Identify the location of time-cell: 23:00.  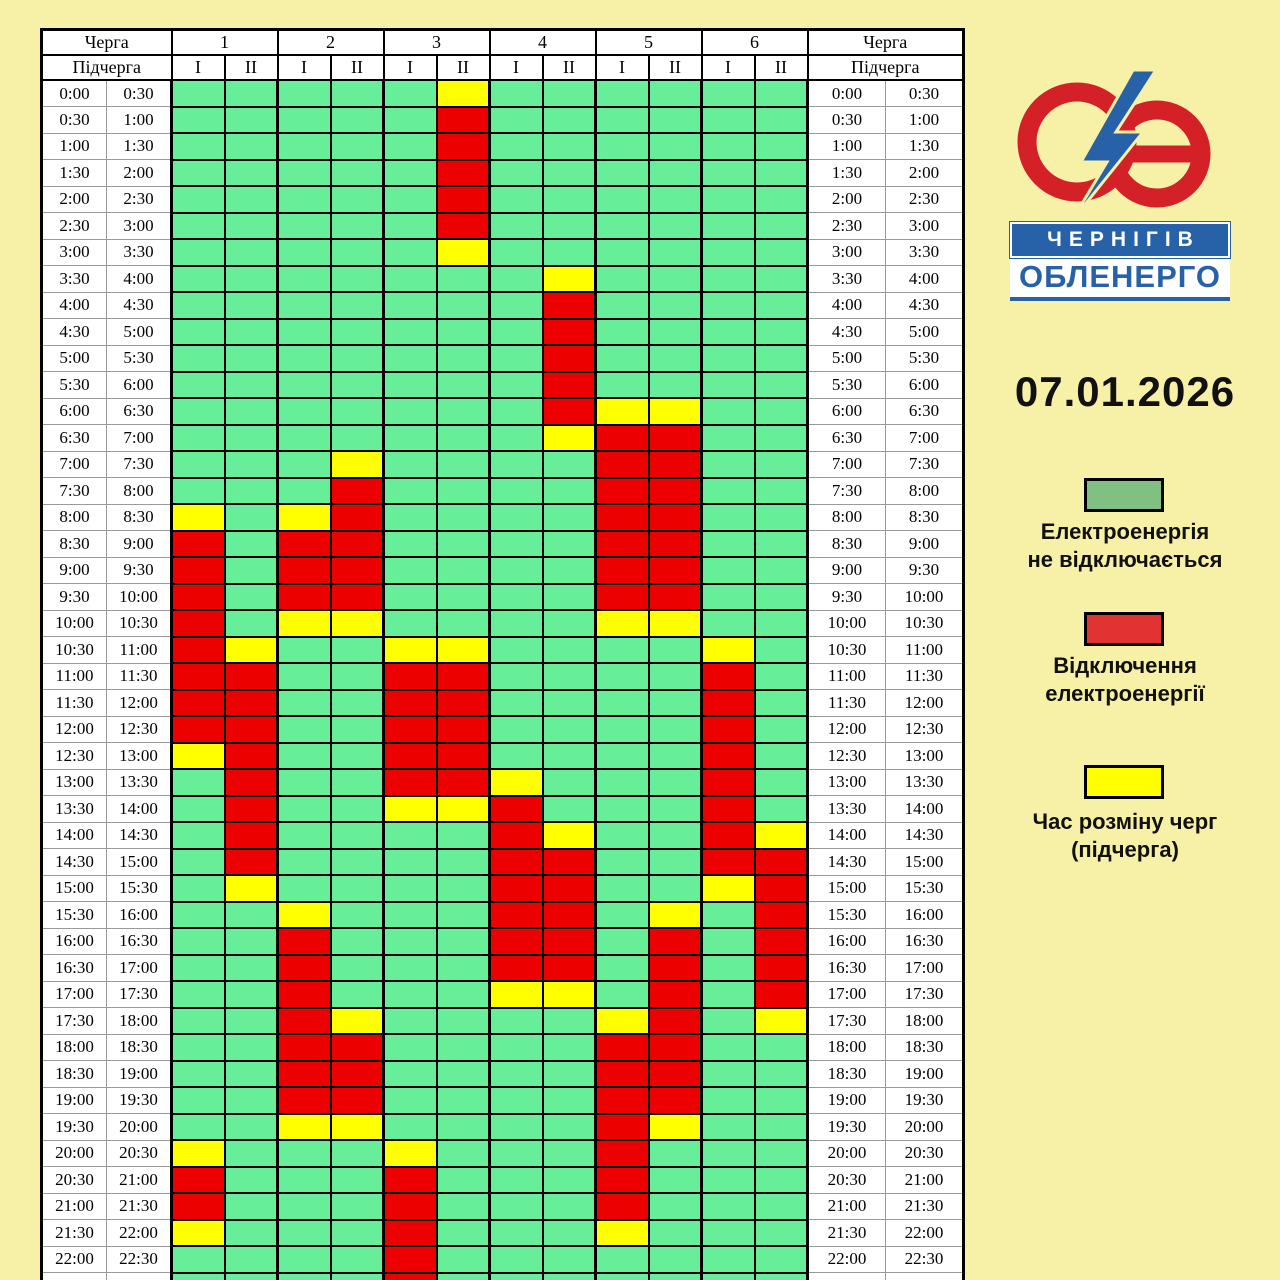
(924, 1276).